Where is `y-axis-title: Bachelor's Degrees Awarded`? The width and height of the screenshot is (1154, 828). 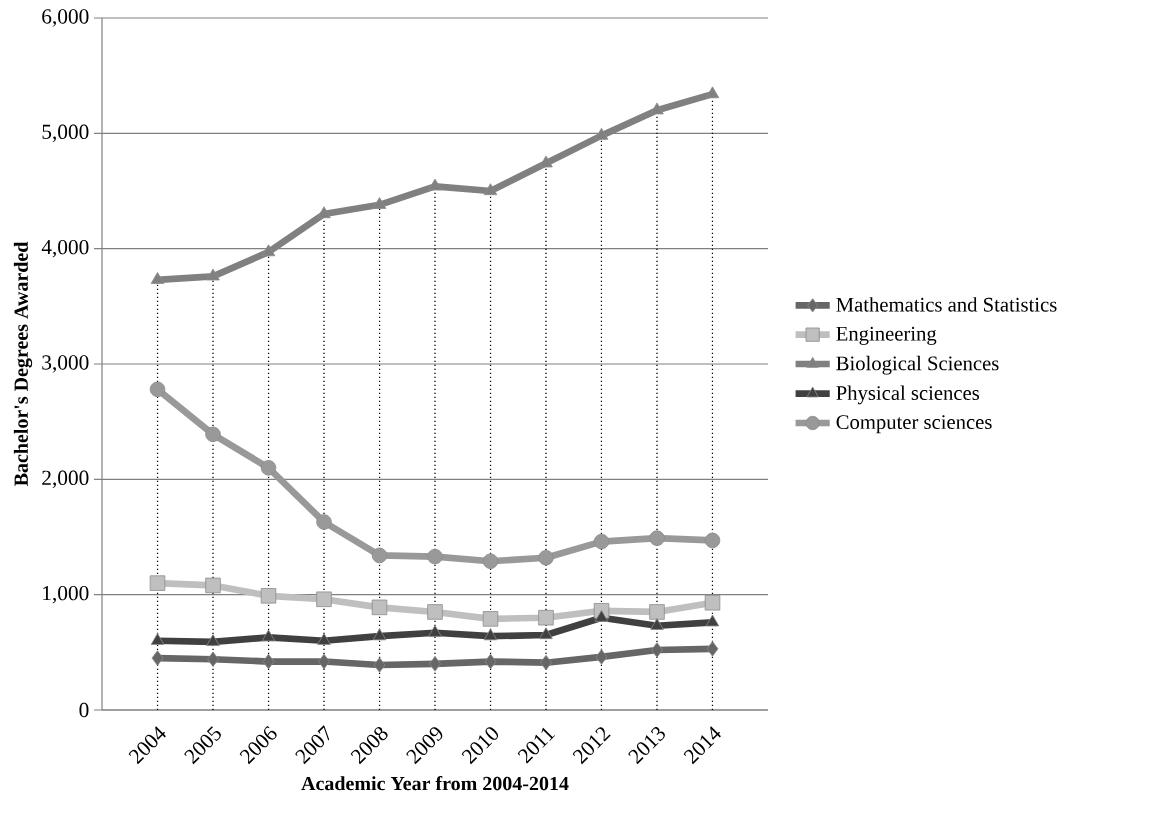 y-axis-title: Bachelor's Degrees Awarded is located at coordinates (23, 364).